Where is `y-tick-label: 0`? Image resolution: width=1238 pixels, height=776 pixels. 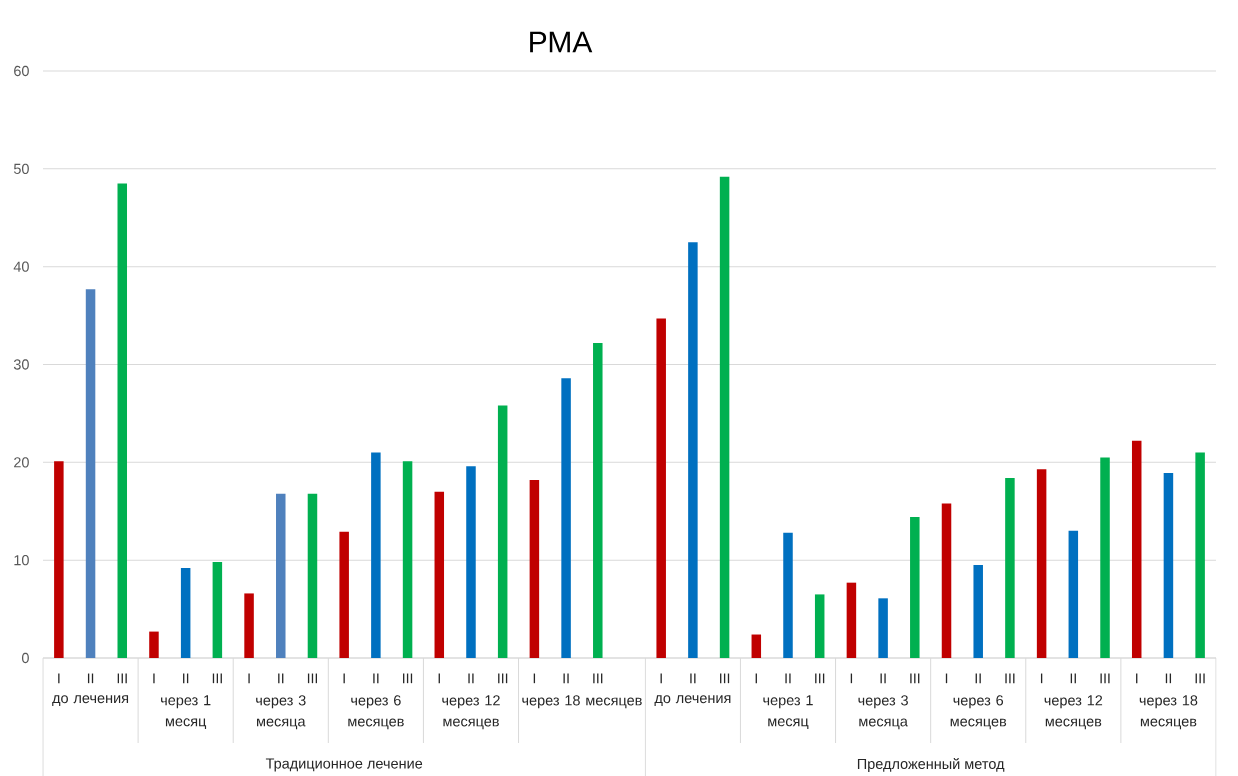 y-tick-label: 0 is located at coordinates (25, 658).